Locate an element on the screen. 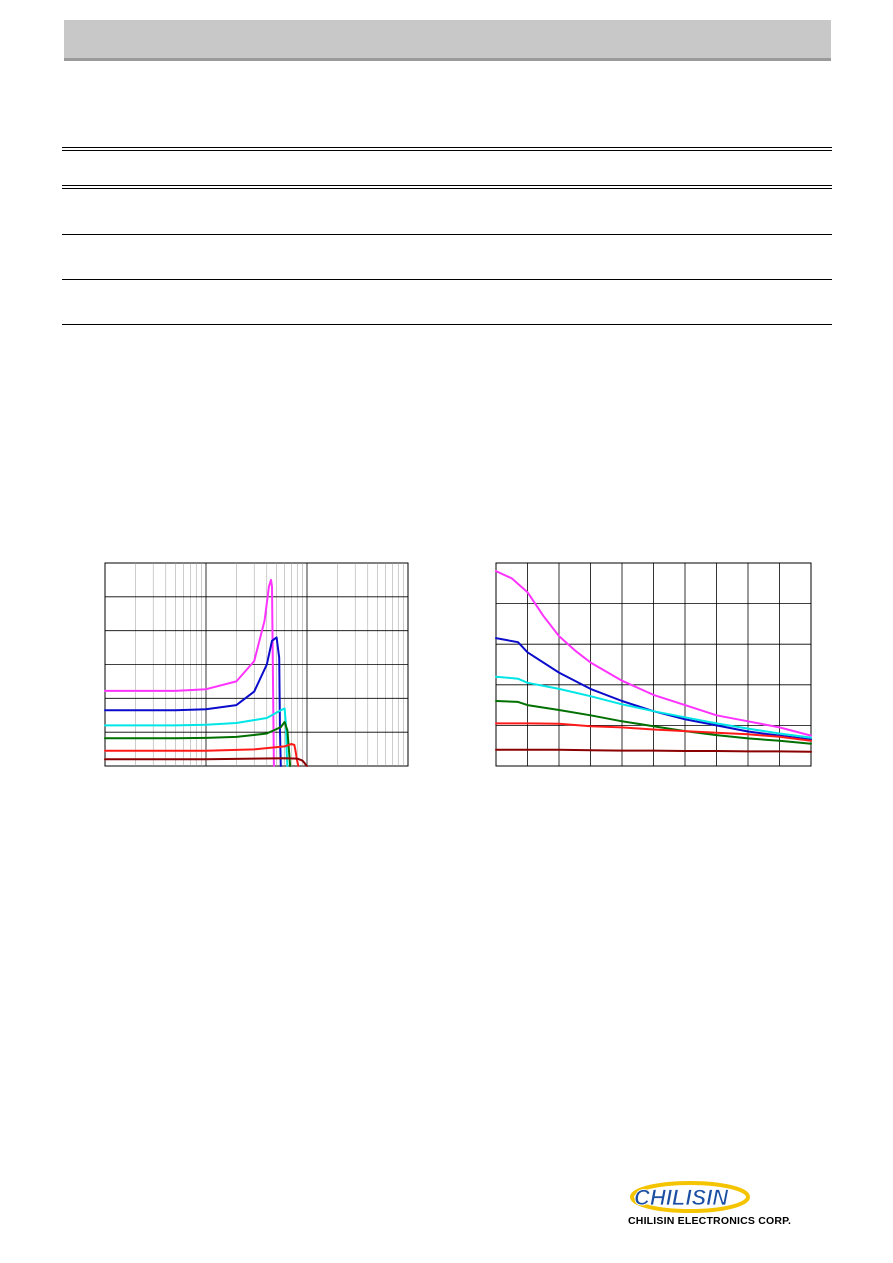 Image resolution: width=893 pixels, height=1263 pixels. table-top-rule is located at coordinates (447, 149).